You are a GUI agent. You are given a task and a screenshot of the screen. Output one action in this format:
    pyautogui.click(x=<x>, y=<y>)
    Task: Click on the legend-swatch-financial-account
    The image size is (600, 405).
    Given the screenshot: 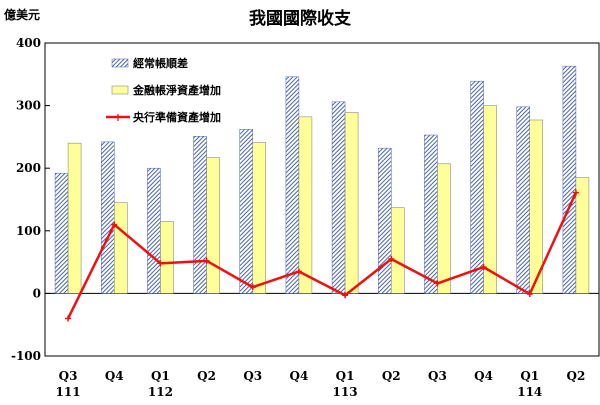 What is the action you would take?
    pyautogui.click(x=120, y=90)
    